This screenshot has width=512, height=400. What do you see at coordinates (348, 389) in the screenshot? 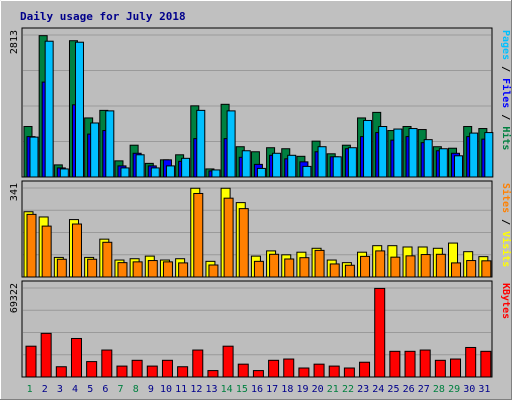
I see `x-tick-label-day-22: 22` at bounding box center [348, 389].